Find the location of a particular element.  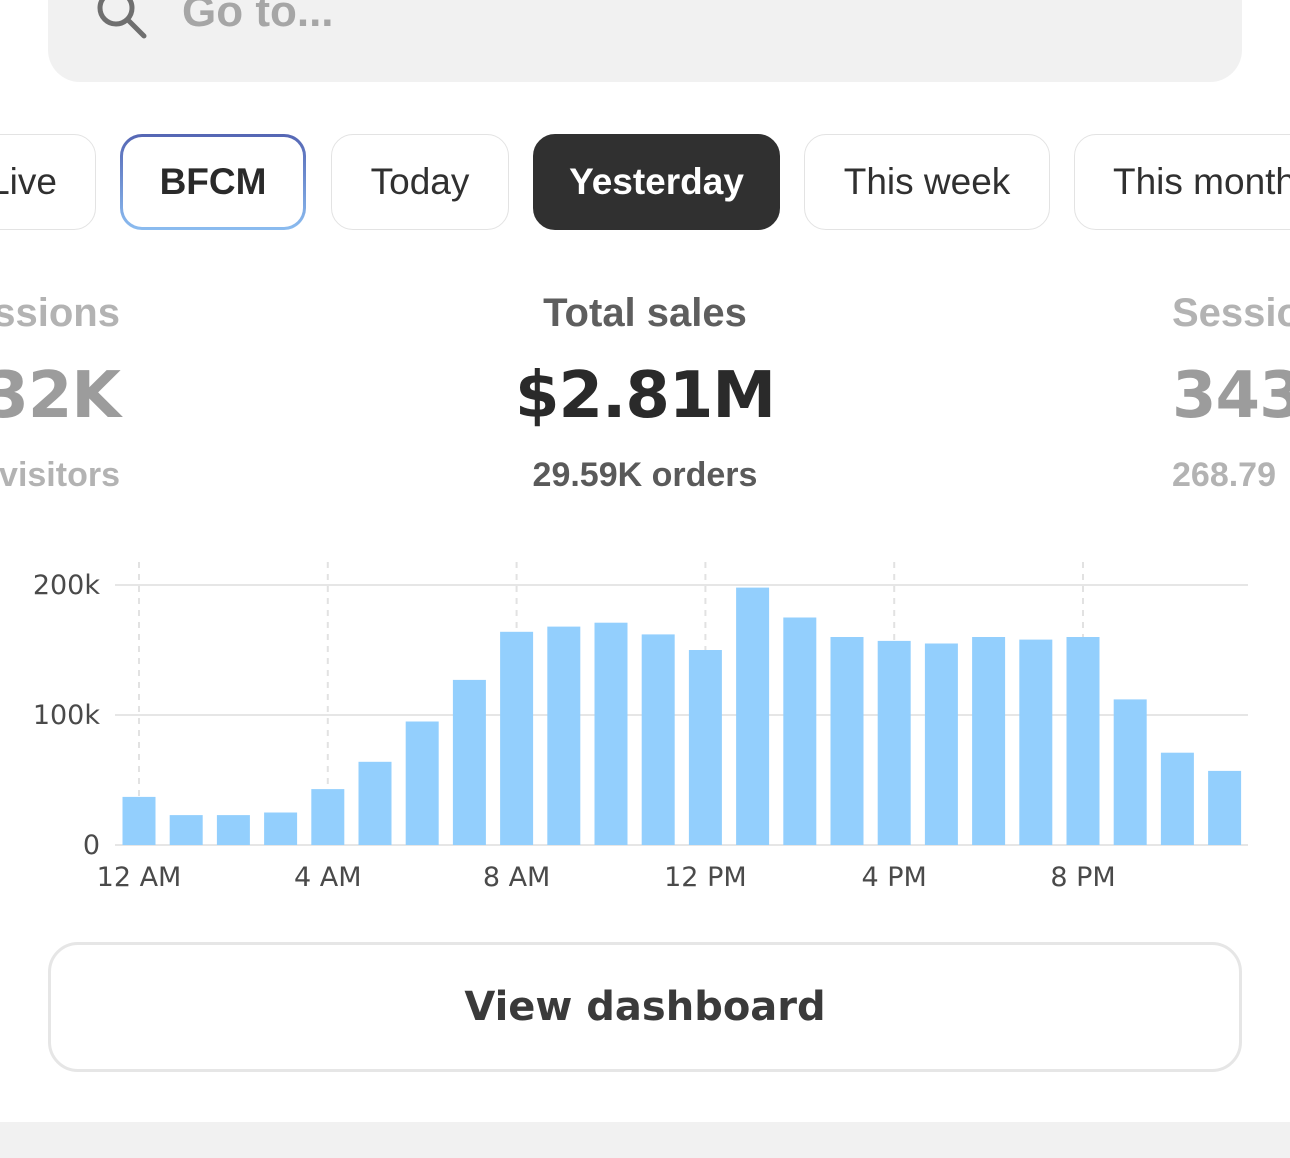

metric-sub: visitors is located at coordinates (60, 475).